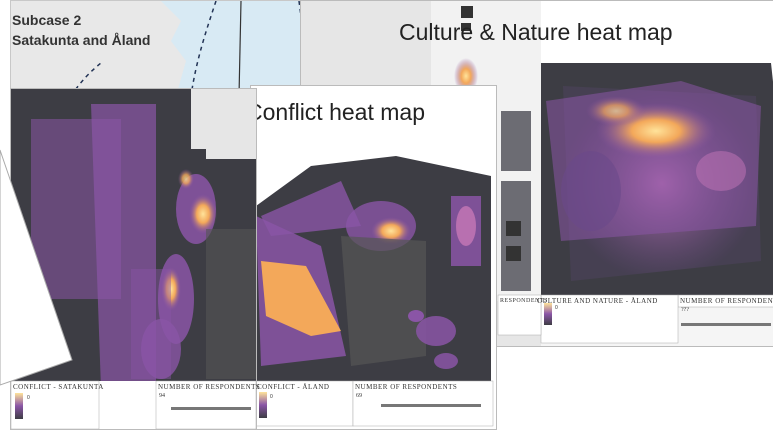  Describe the element at coordinates (536, 32) in the screenshot. I see `culture-nature-map-title: Culture & Nature heat map` at that location.